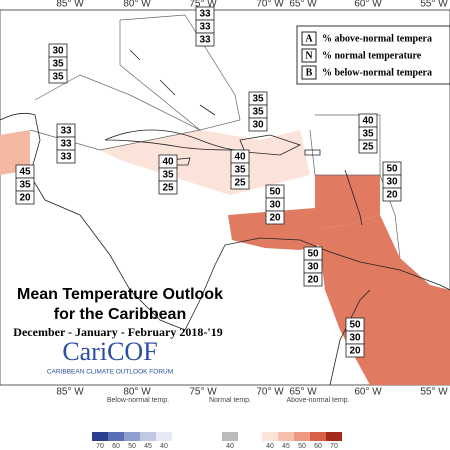 This screenshot has height=450, width=450. I want to click on title: Mean Temperature Outlook, so click(120, 294).